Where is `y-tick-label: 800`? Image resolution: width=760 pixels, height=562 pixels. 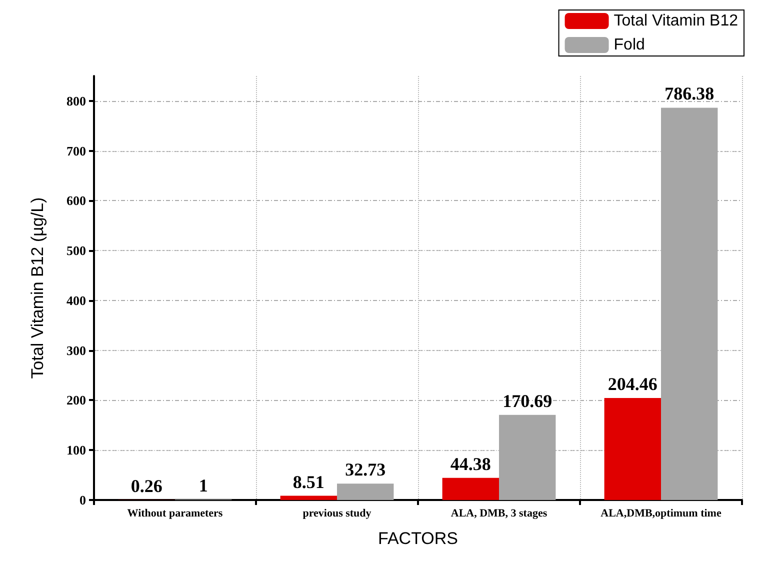
y-tick-label: 800 is located at coordinates (76, 100).